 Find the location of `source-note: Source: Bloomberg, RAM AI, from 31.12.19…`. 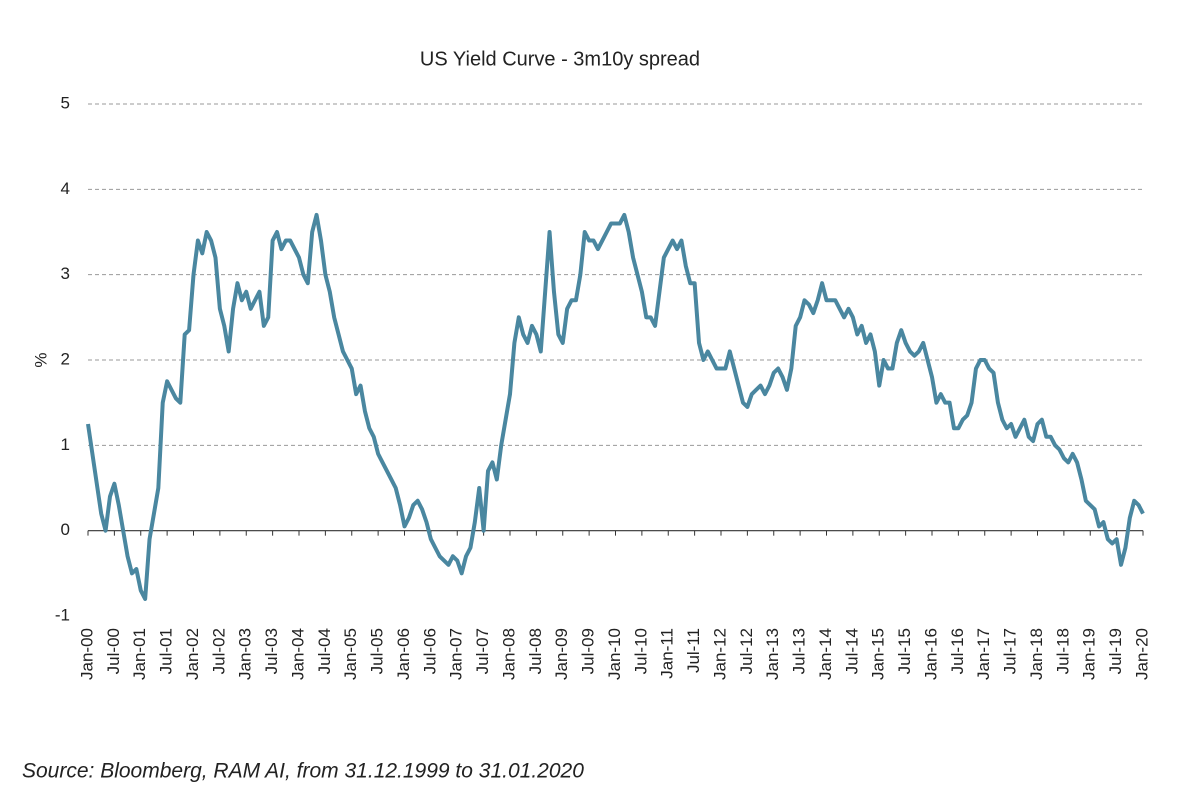

source-note: Source: Bloomberg, RAM AI, from 31.12.19… is located at coordinates (303, 771).